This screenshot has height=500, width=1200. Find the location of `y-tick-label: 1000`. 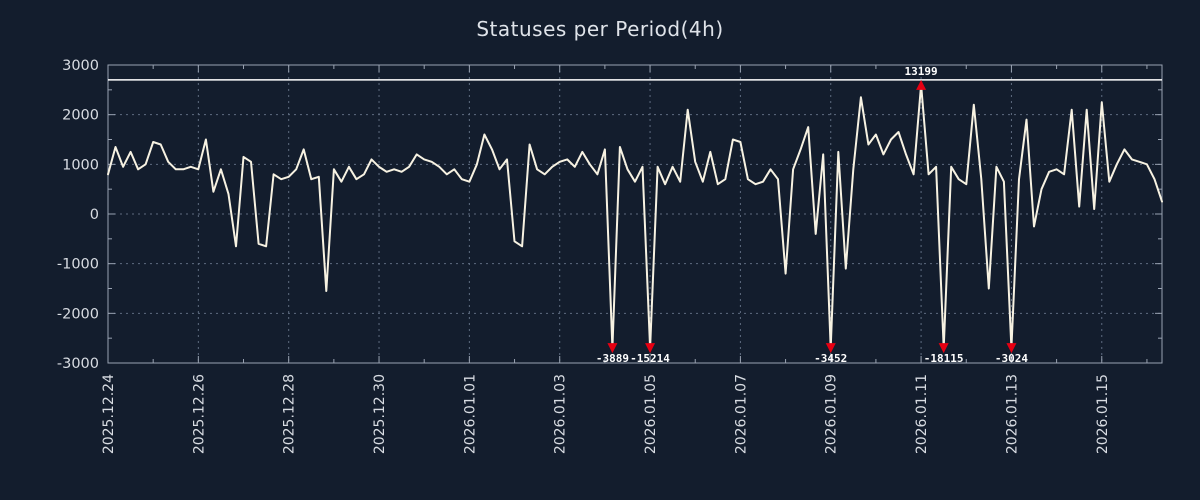

y-tick-label: 1000 is located at coordinates (80, 165).